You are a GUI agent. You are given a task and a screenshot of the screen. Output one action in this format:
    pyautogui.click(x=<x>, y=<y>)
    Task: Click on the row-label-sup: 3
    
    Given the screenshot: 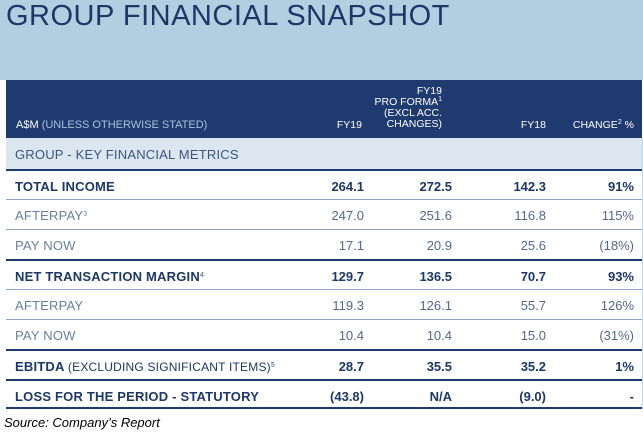 What is the action you would take?
    pyautogui.click(x=85, y=214)
    